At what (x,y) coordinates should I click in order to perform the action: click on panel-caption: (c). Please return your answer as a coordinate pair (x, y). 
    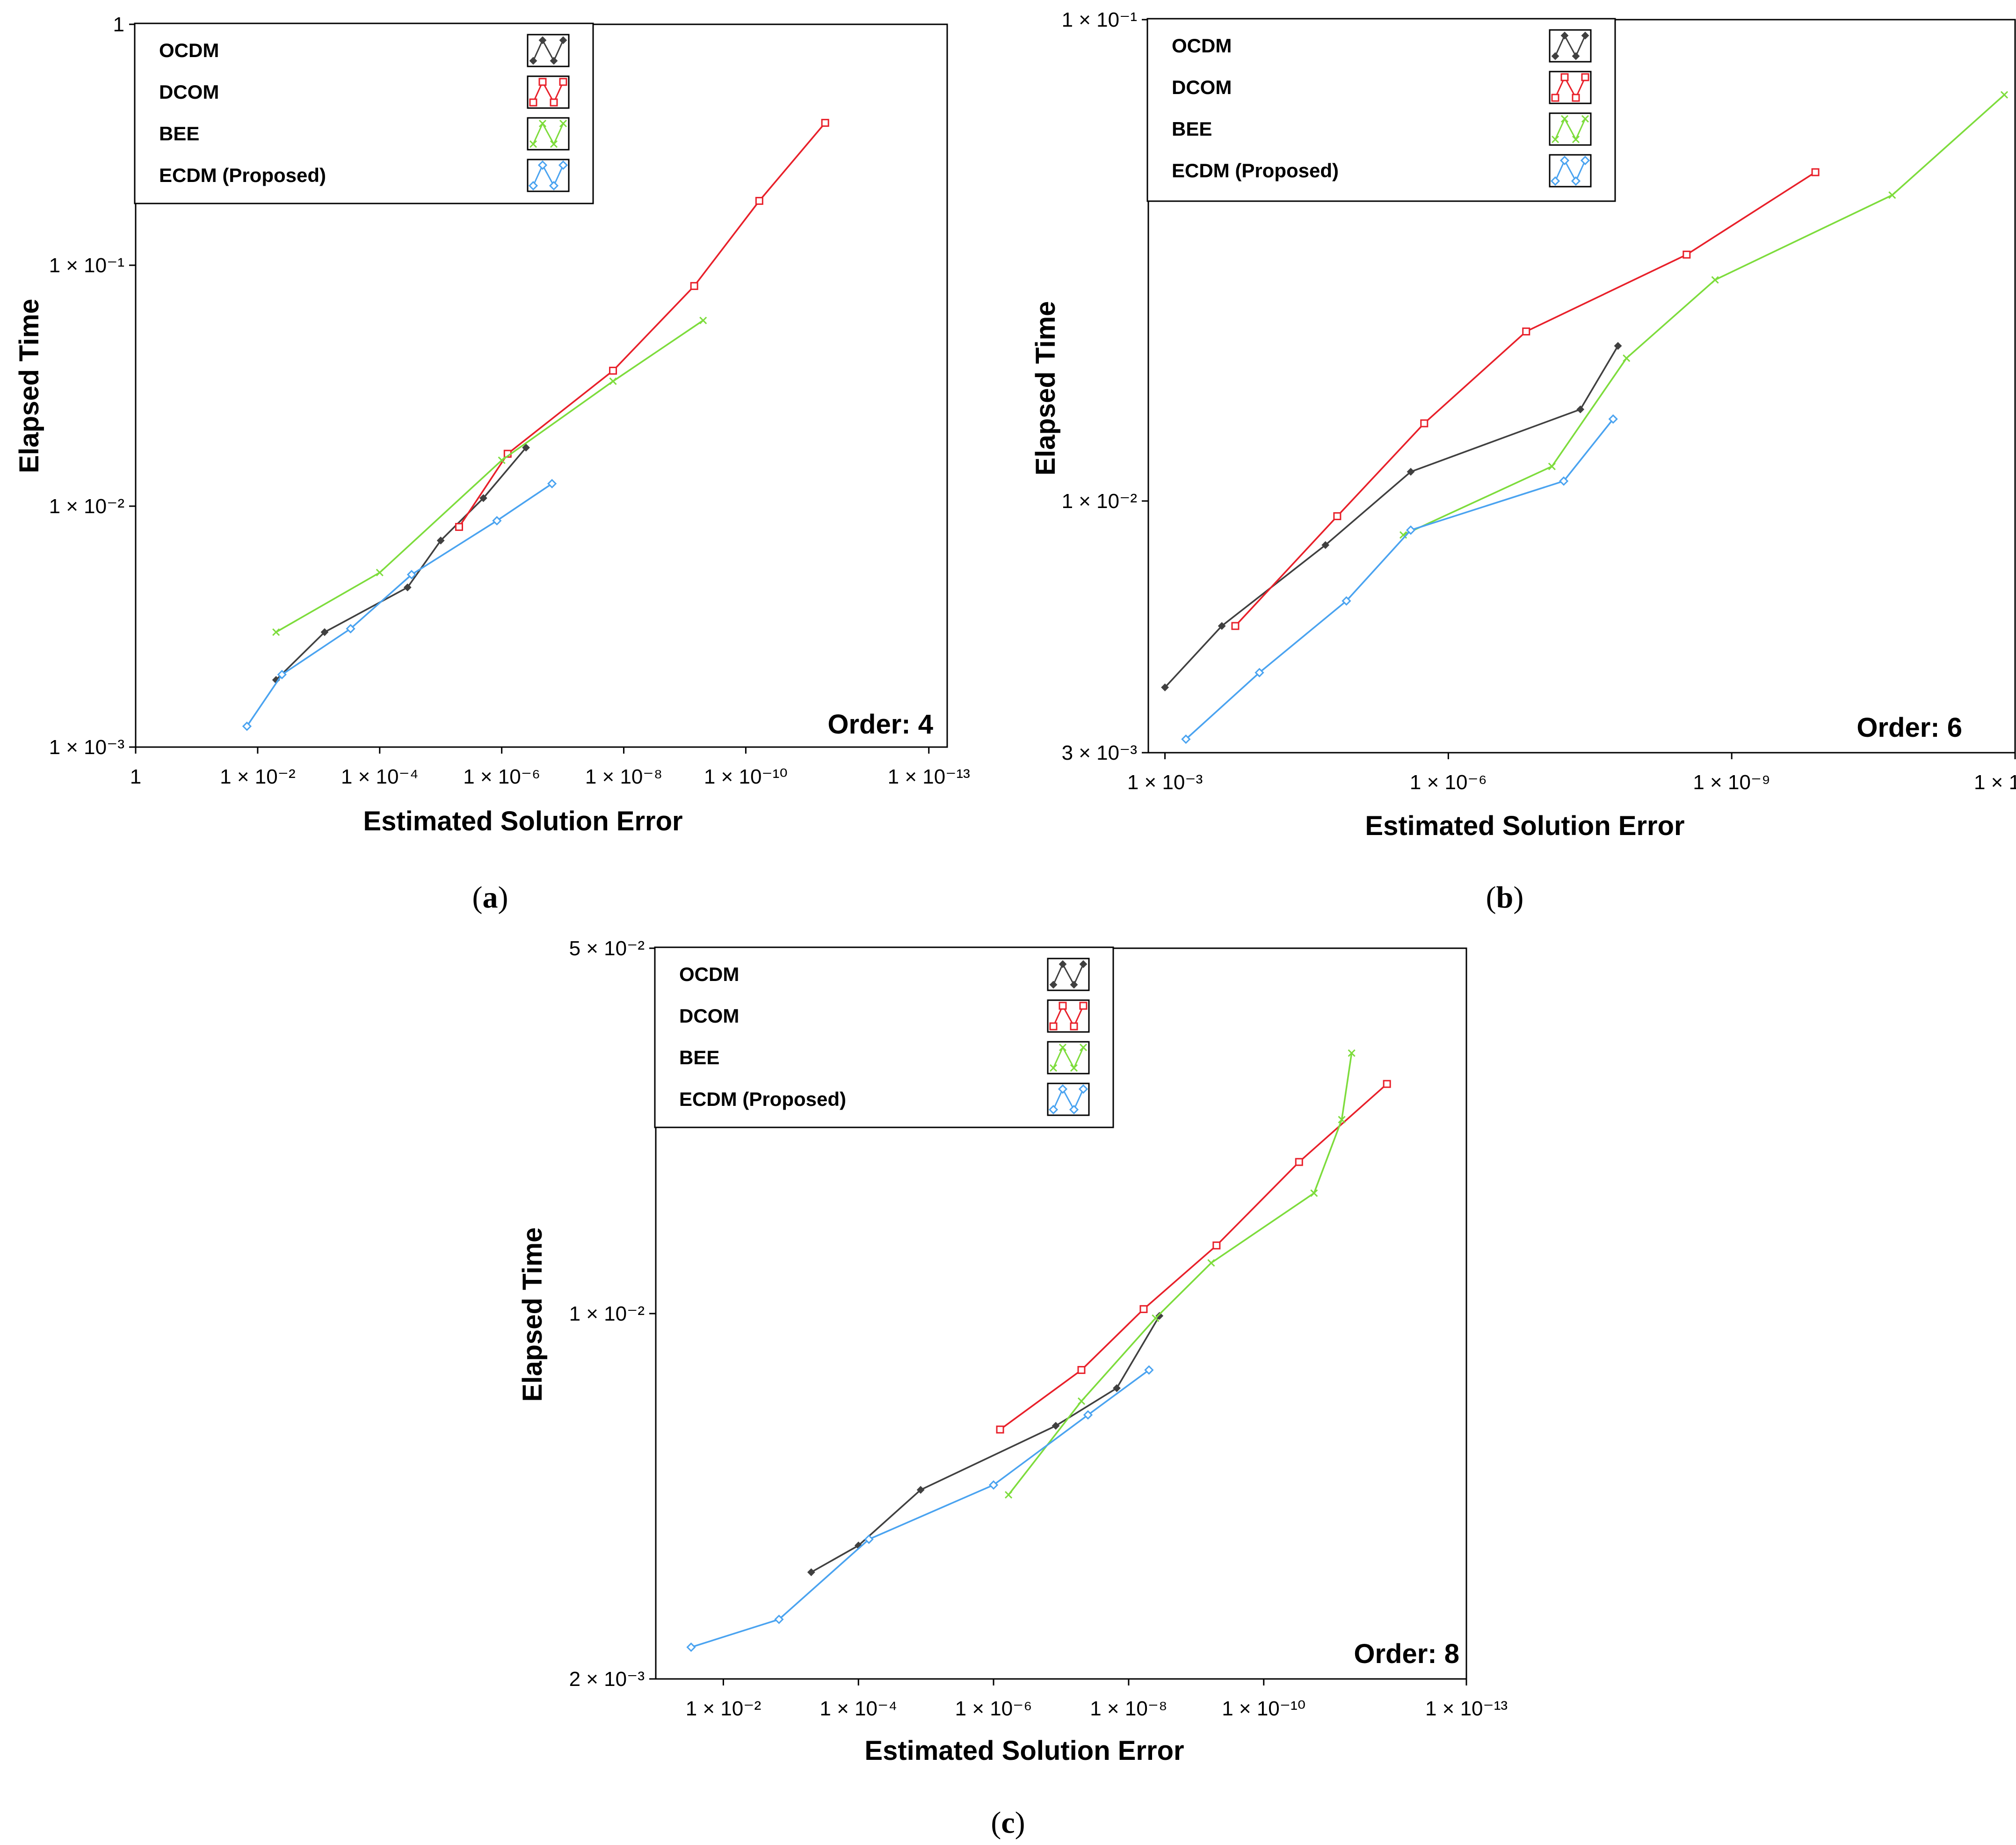
    Looking at the image, I should click on (1008, 1823).